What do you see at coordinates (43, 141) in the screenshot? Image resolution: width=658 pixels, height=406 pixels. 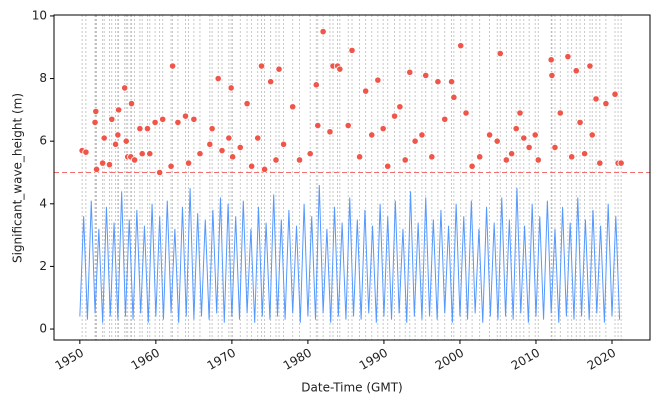 I see `y-tick-label: 6` at bounding box center [43, 141].